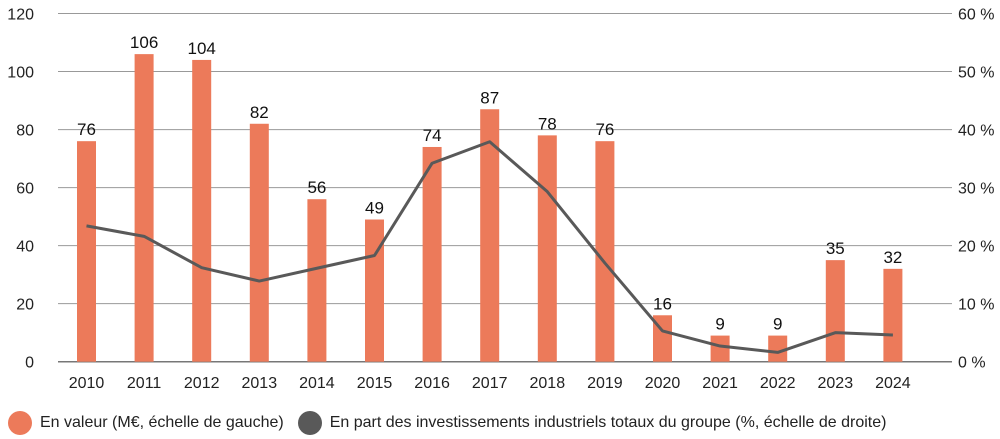 The height and width of the screenshot is (439, 1000). I want to click on right-tick-label: 60 %, so click(976, 15).